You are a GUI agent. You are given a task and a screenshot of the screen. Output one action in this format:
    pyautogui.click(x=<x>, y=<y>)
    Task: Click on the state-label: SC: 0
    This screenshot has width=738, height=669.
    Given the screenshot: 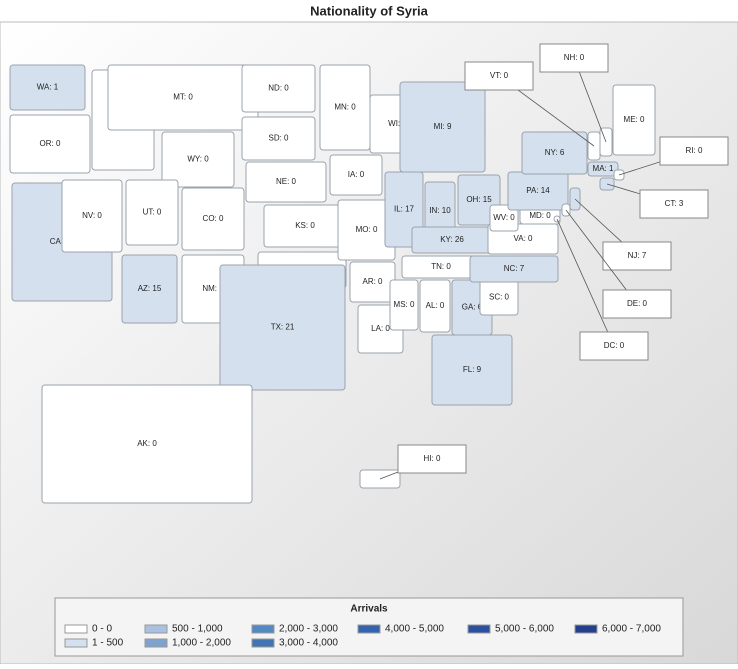 What is the action you would take?
    pyautogui.click(x=499, y=297)
    